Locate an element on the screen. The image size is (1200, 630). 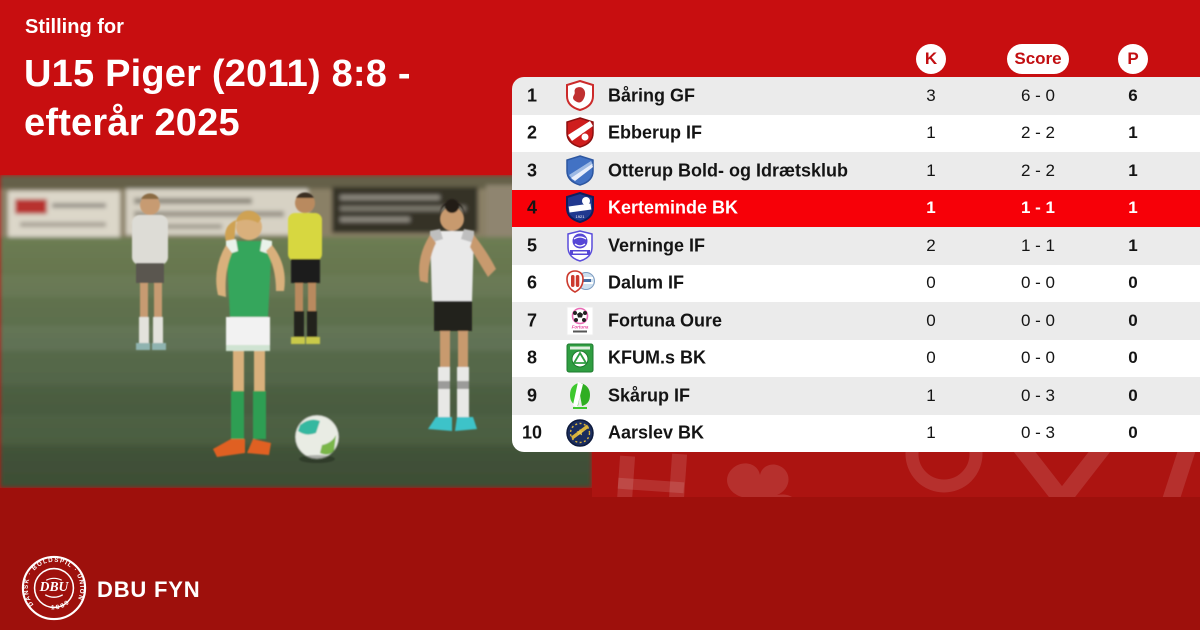
crest-watermark-band is located at coordinates (896, 474).